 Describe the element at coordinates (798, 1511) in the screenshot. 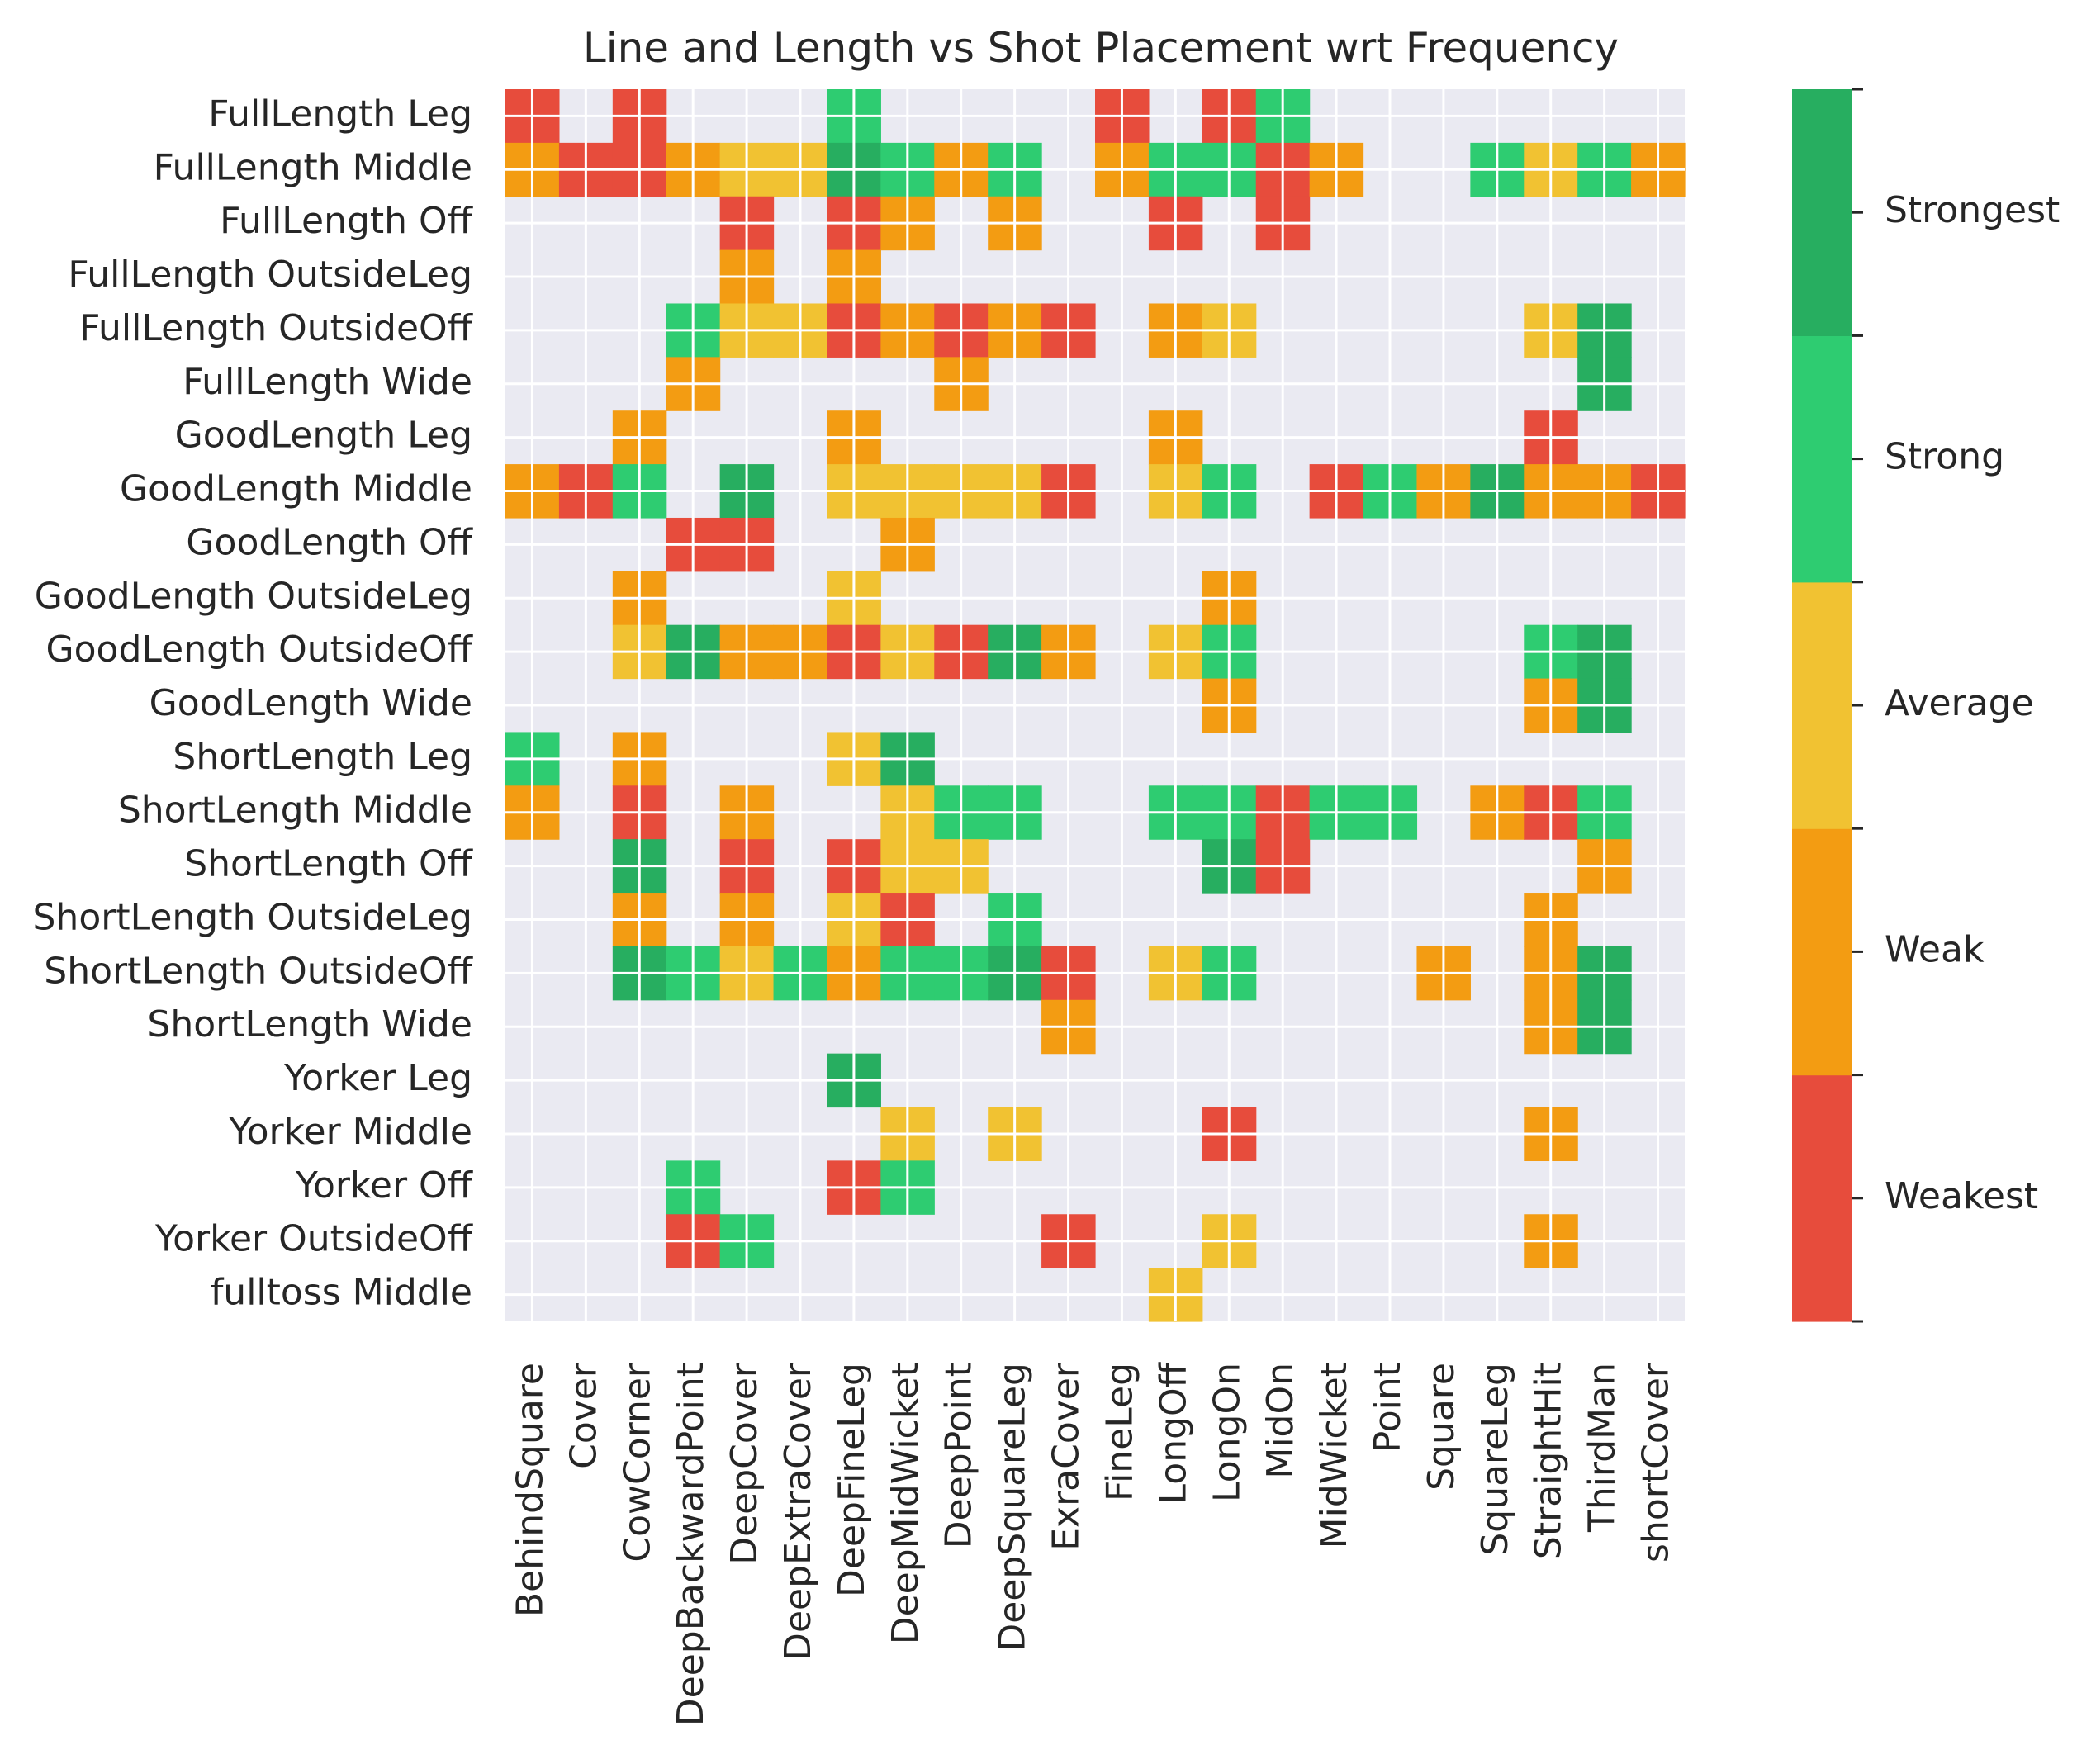

I see `x-tick-label: DeepExtraCover` at that location.